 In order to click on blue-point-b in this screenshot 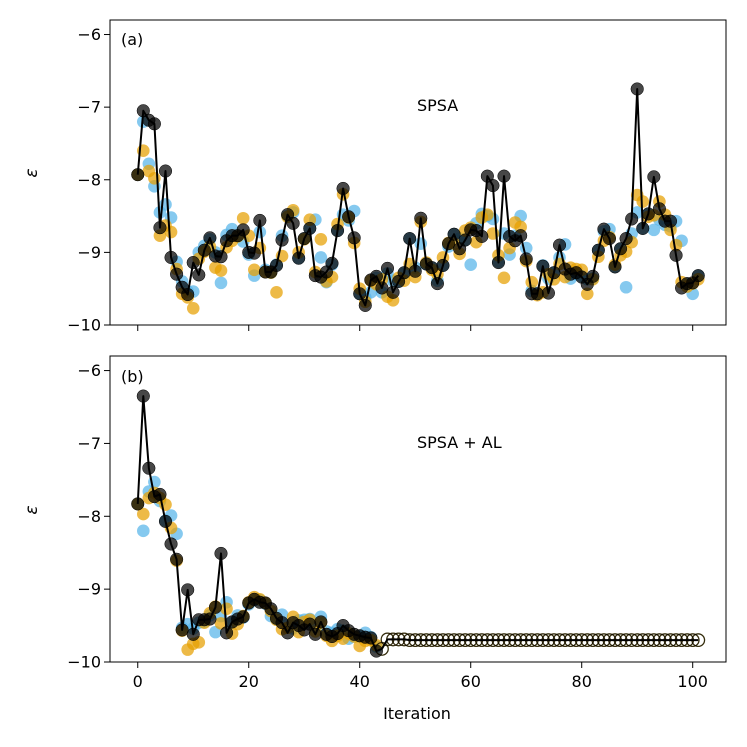, I will do `click(143, 531)`.